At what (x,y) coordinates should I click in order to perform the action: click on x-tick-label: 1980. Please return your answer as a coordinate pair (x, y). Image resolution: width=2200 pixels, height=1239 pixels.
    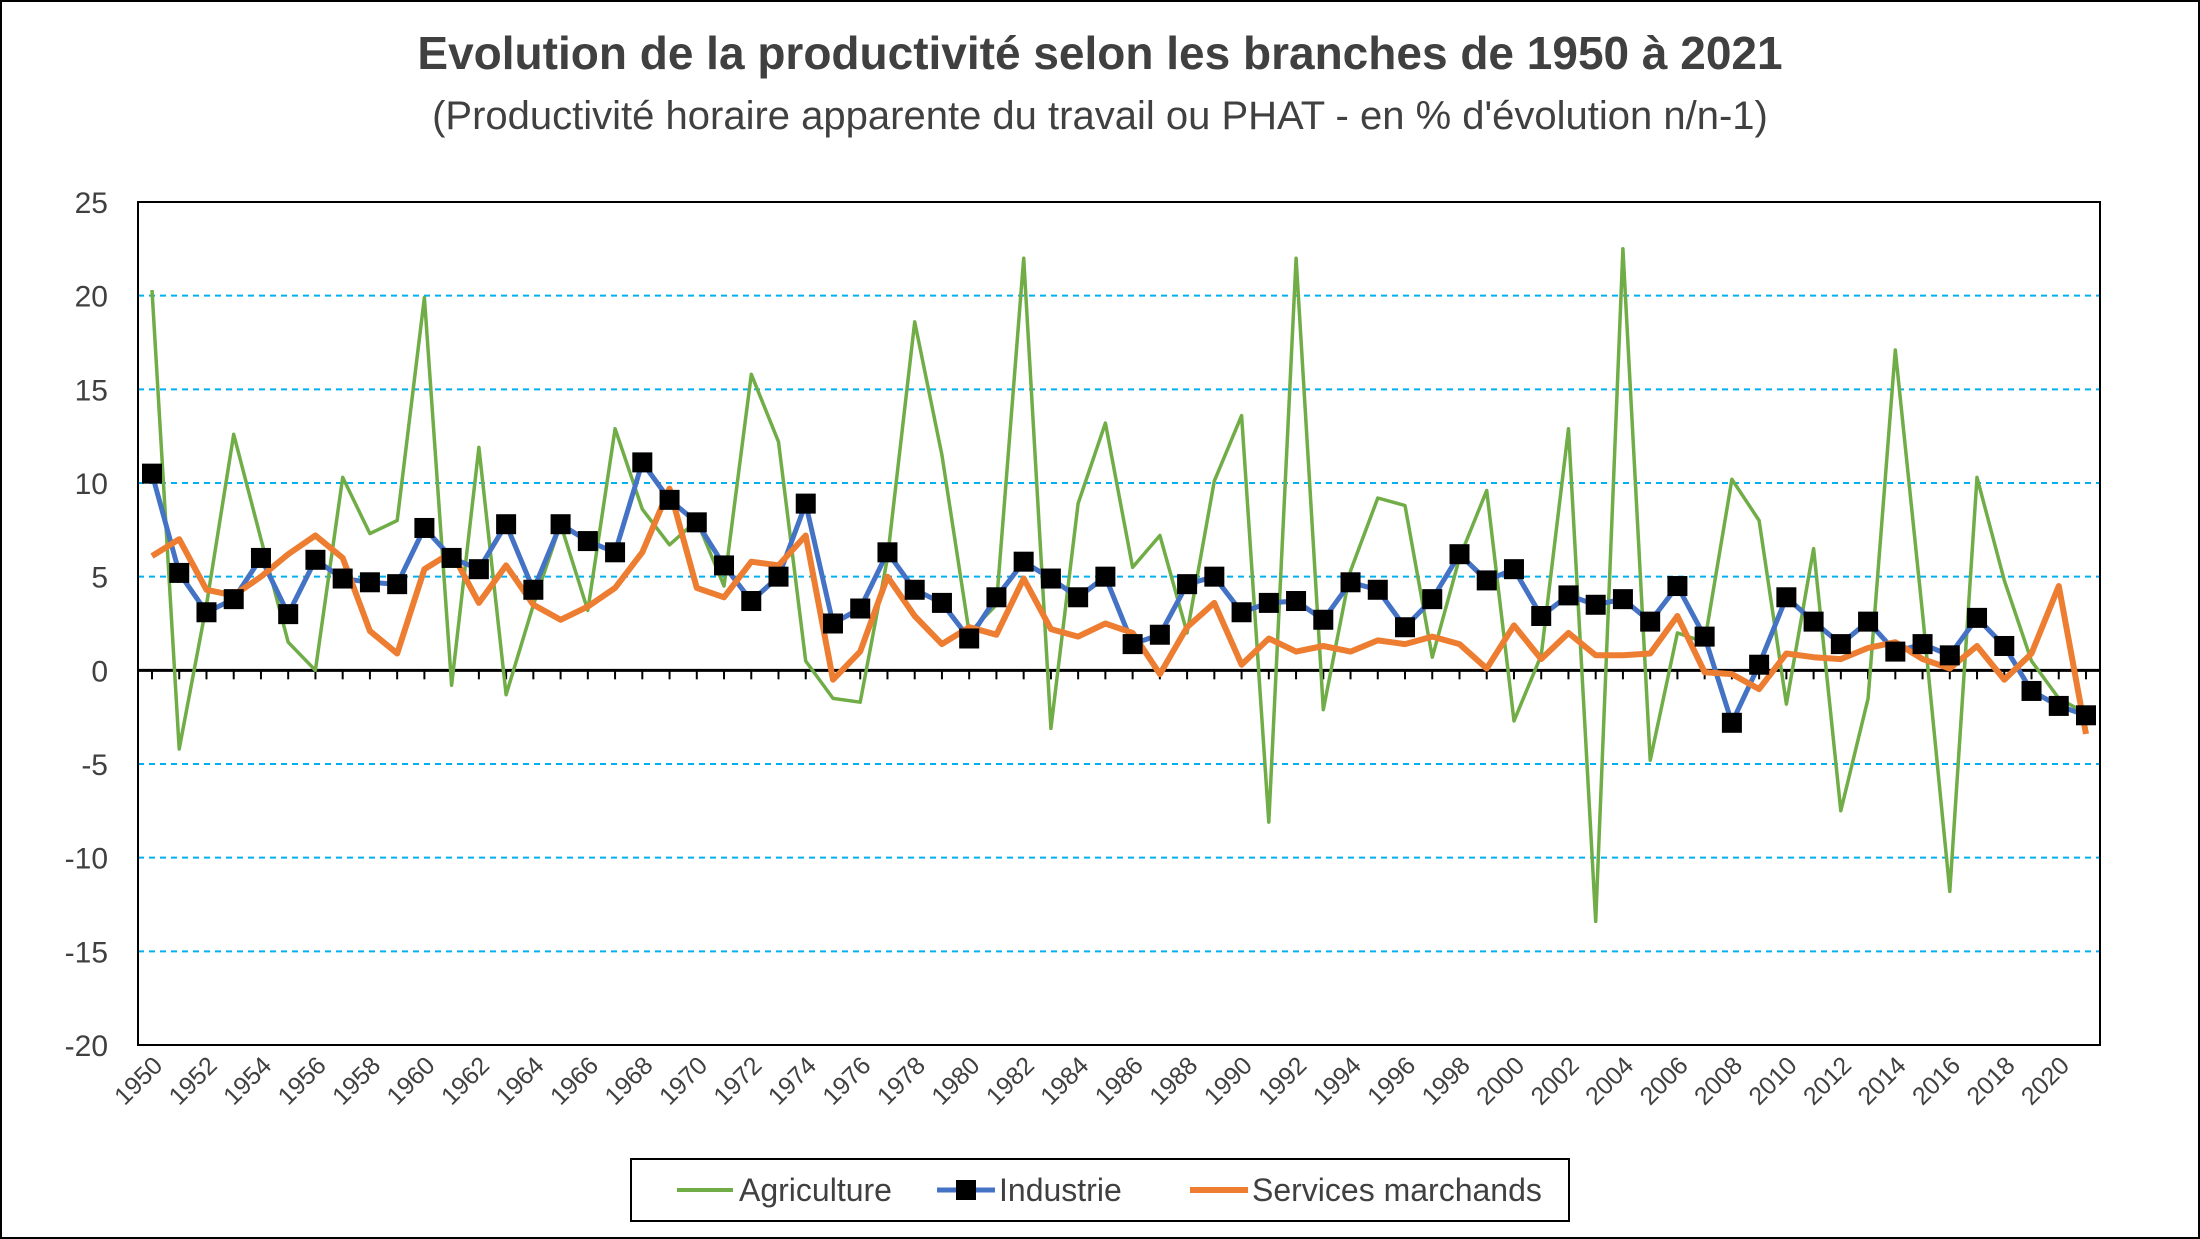
    Looking at the image, I should click on (955, 1080).